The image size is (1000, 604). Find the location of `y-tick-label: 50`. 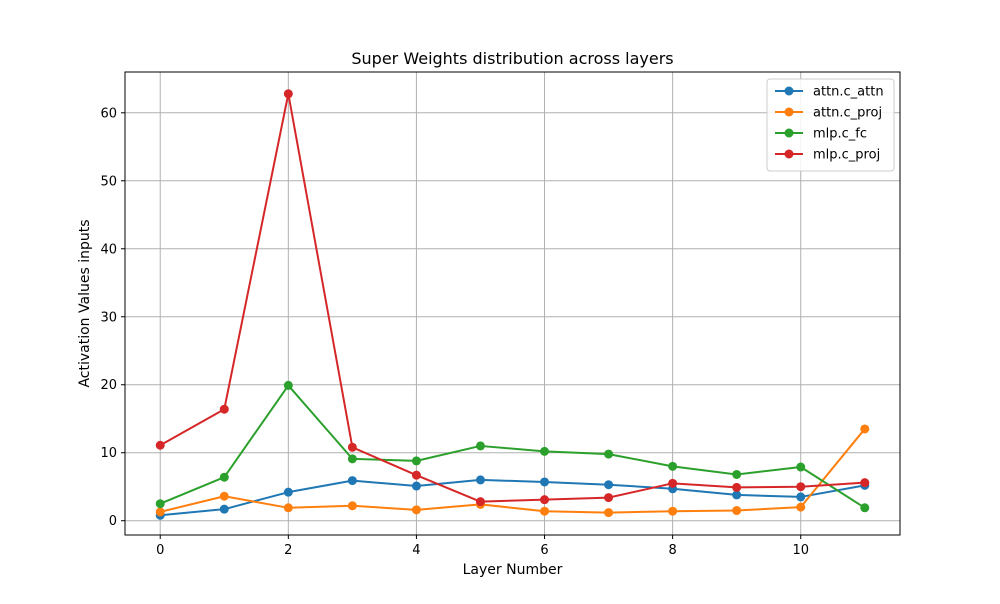

y-tick-label: 50 is located at coordinates (108, 181).